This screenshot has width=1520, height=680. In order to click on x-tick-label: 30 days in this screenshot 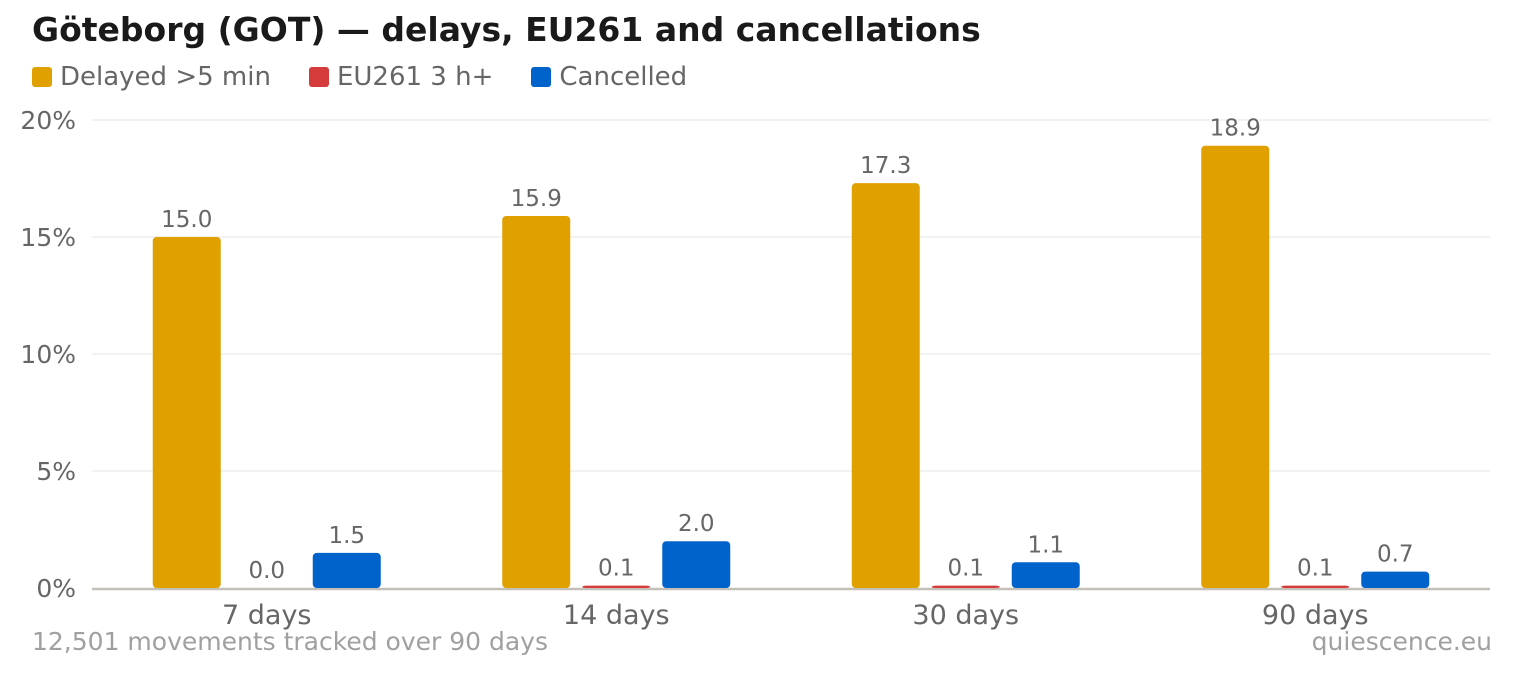, I will do `click(965, 615)`.